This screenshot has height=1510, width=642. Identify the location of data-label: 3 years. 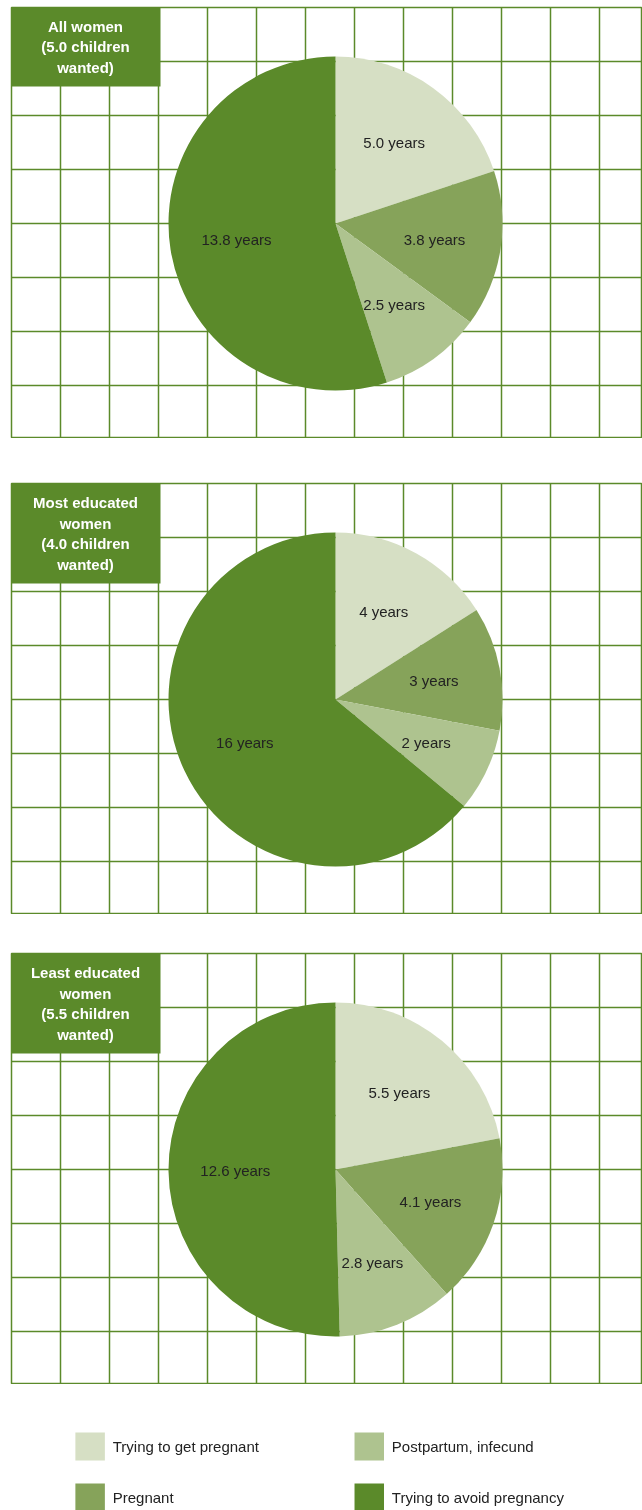
(434, 681).